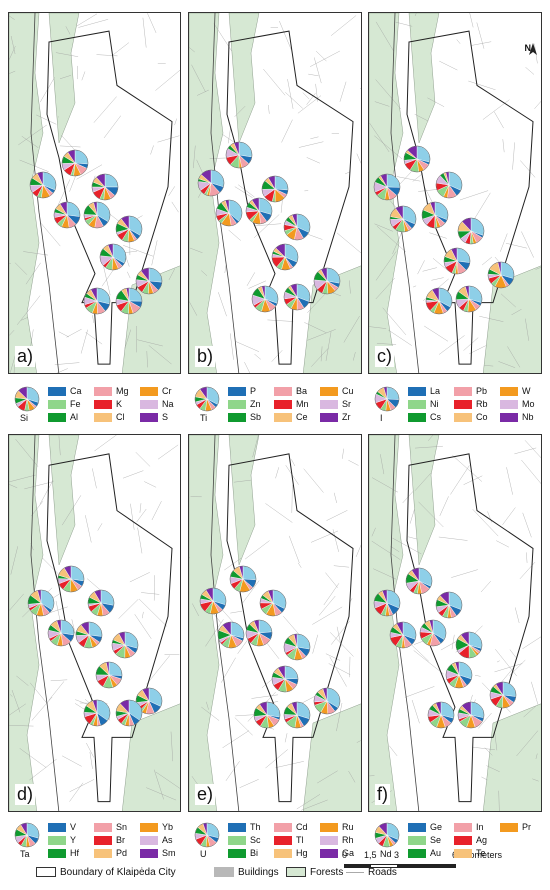  What do you see at coordinates (291, 417) in the screenshot?
I see `legend-item: Ce` at bounding box center [291, 417].